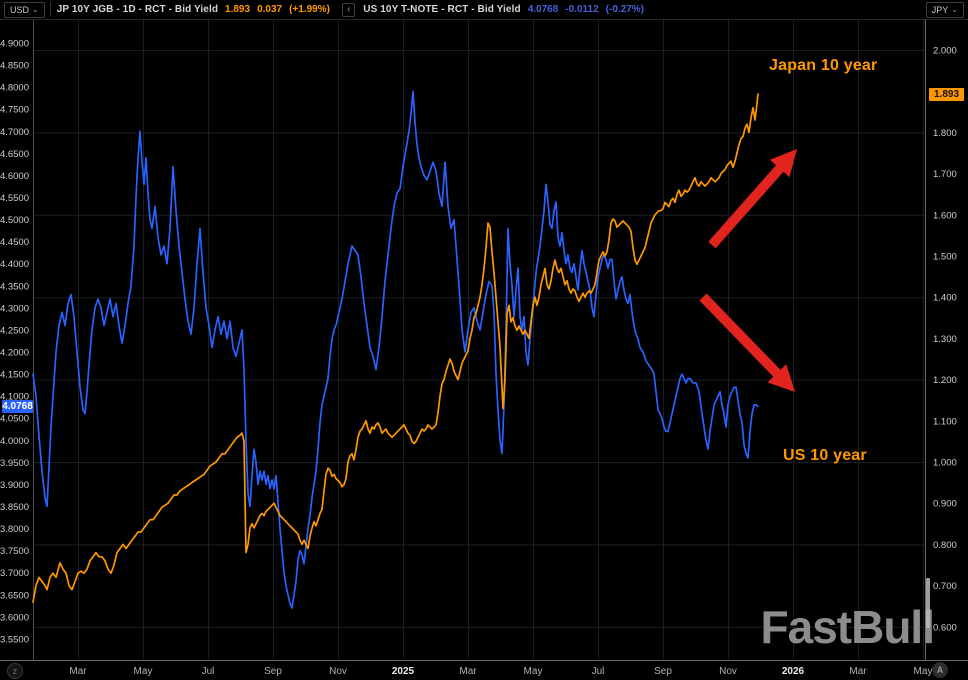  I want to click on left-axis-tick-label: 4.7500, so click(14, 110).